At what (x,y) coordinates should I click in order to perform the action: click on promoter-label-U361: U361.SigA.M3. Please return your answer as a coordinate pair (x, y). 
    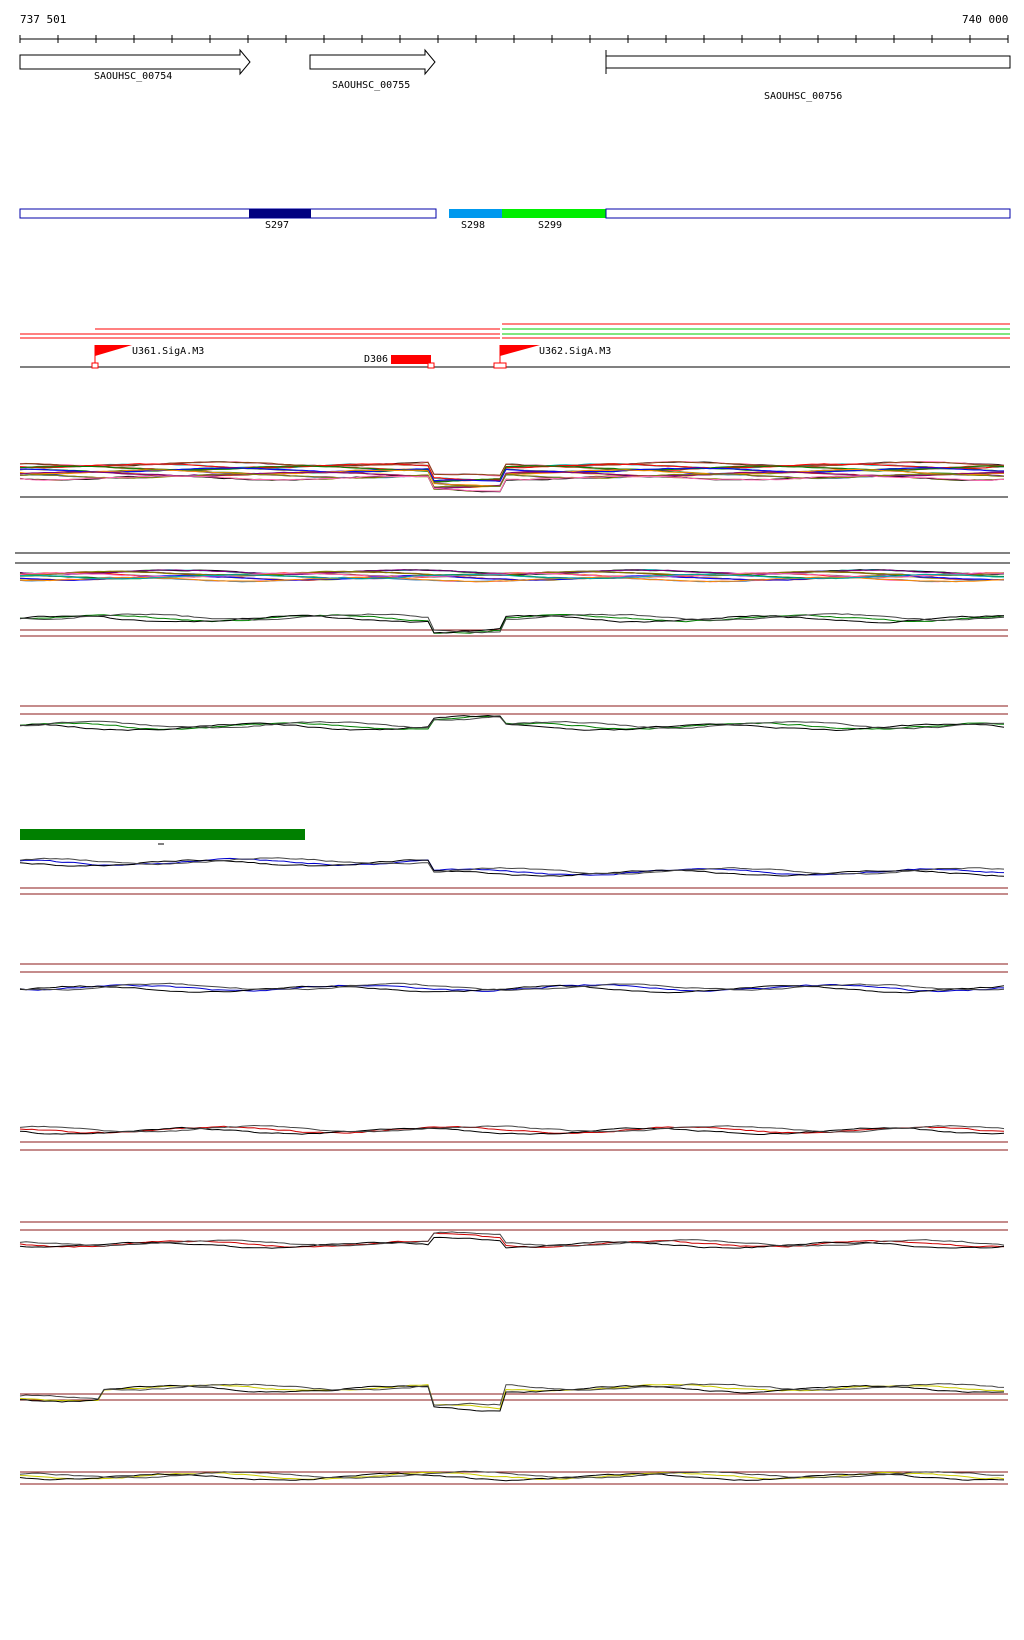
    Looking at the image, I should click on (168, 351).